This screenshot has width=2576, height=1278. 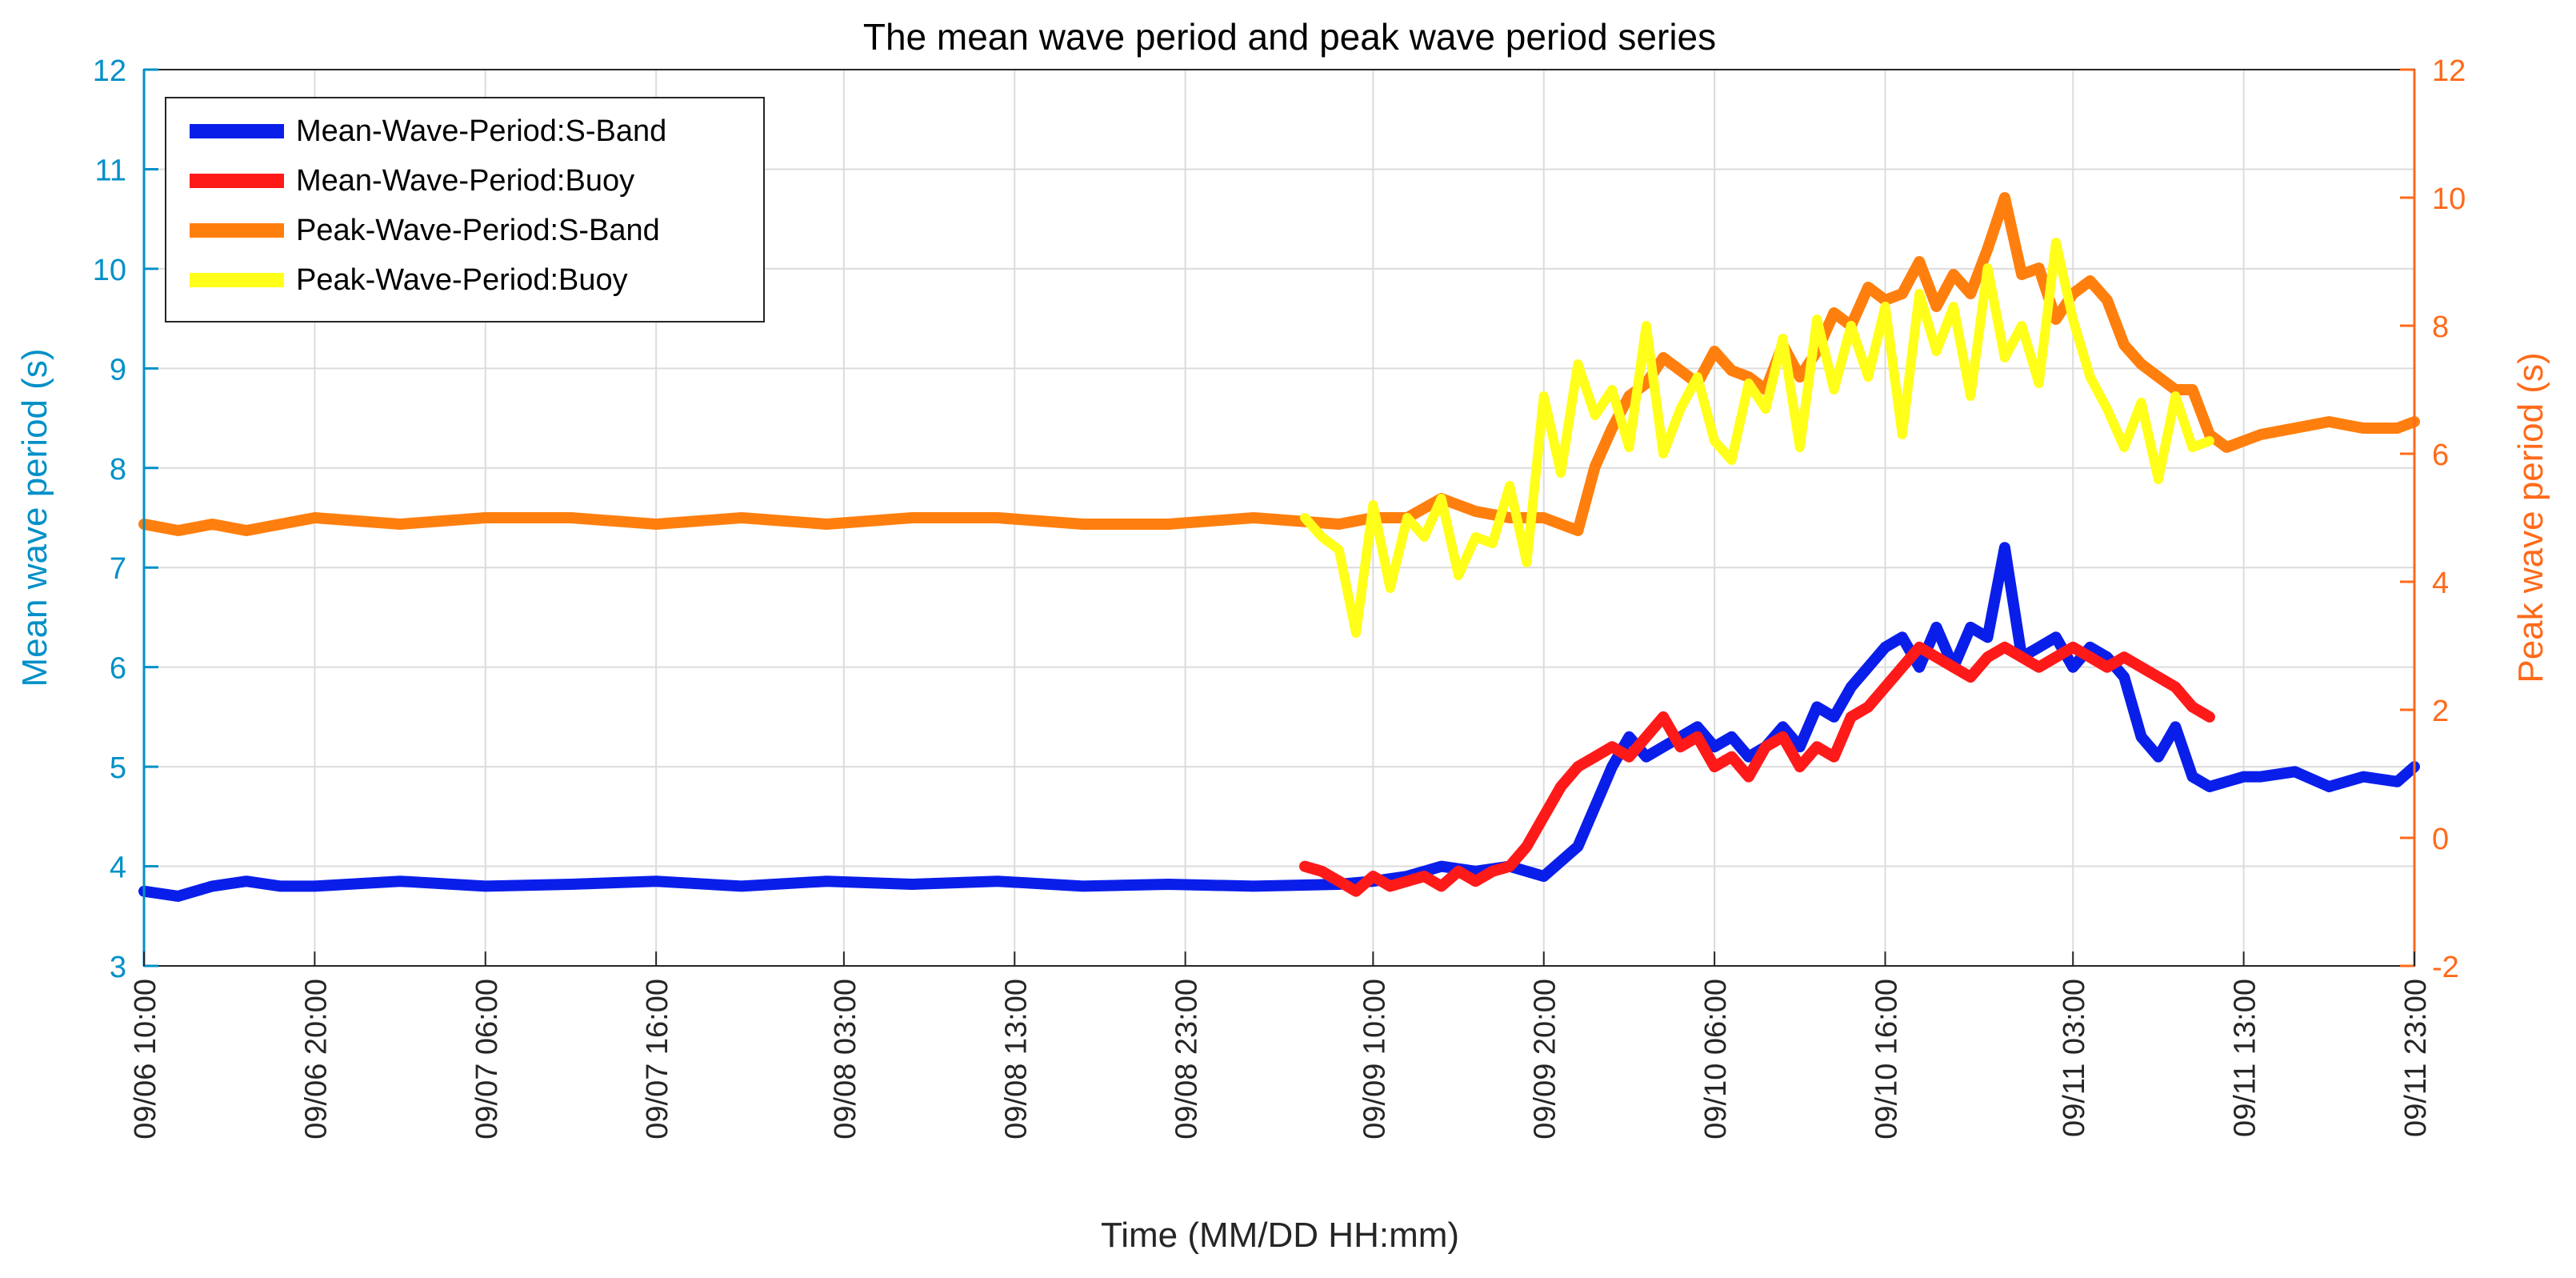 What do you see at coordinates (481, 131) in the screenshot?
I see `legend-entry-label: Mean-Wave-Period:S-Band` at bounding box center [481, 131].